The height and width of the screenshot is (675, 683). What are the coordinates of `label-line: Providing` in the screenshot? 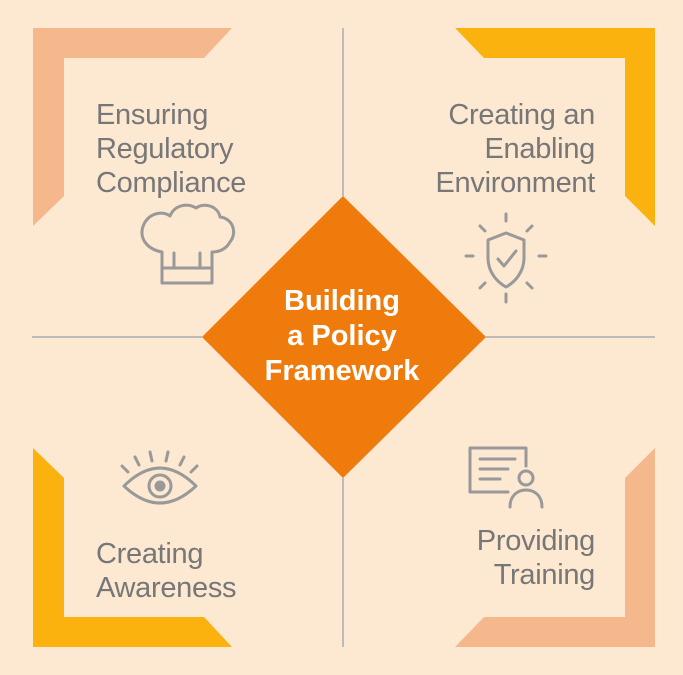 It's located at (536, 541).